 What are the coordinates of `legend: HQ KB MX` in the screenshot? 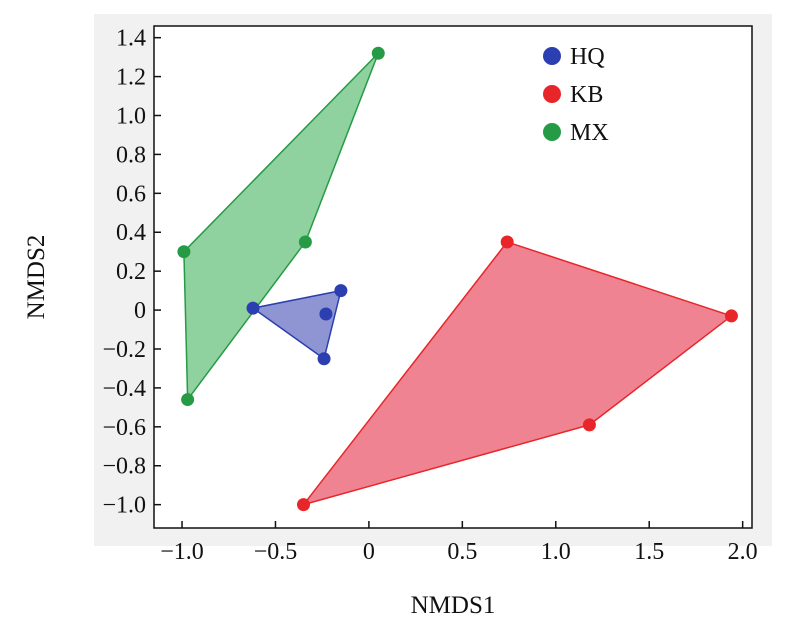 It's located at (576, 95).